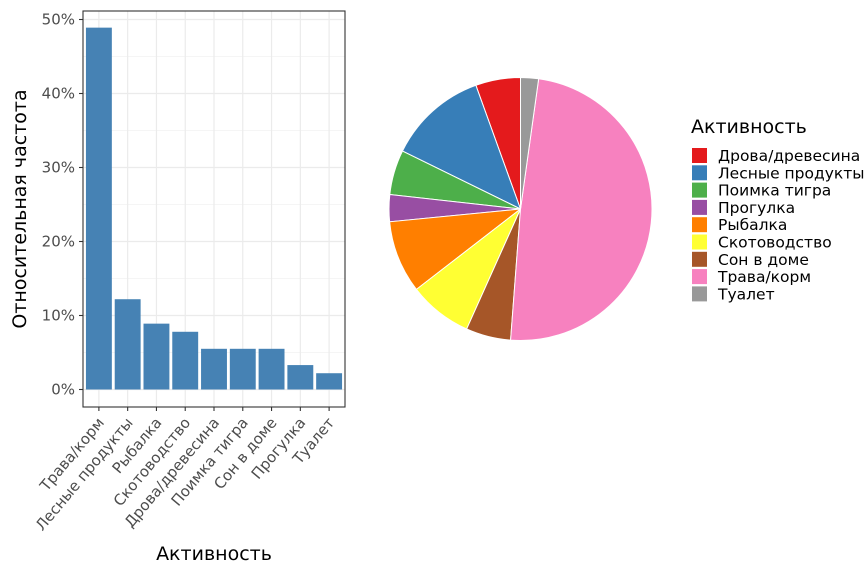  I want to click on y-tick-label: 40%, so click(58, 94).